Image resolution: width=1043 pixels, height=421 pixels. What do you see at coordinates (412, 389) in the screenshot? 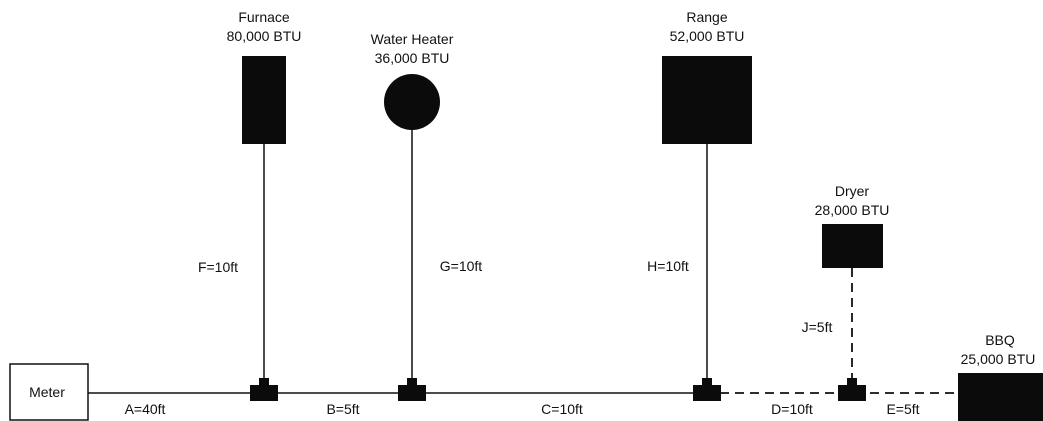
I see `tee-fitting-water-heater` at bounding box center [412, 389].